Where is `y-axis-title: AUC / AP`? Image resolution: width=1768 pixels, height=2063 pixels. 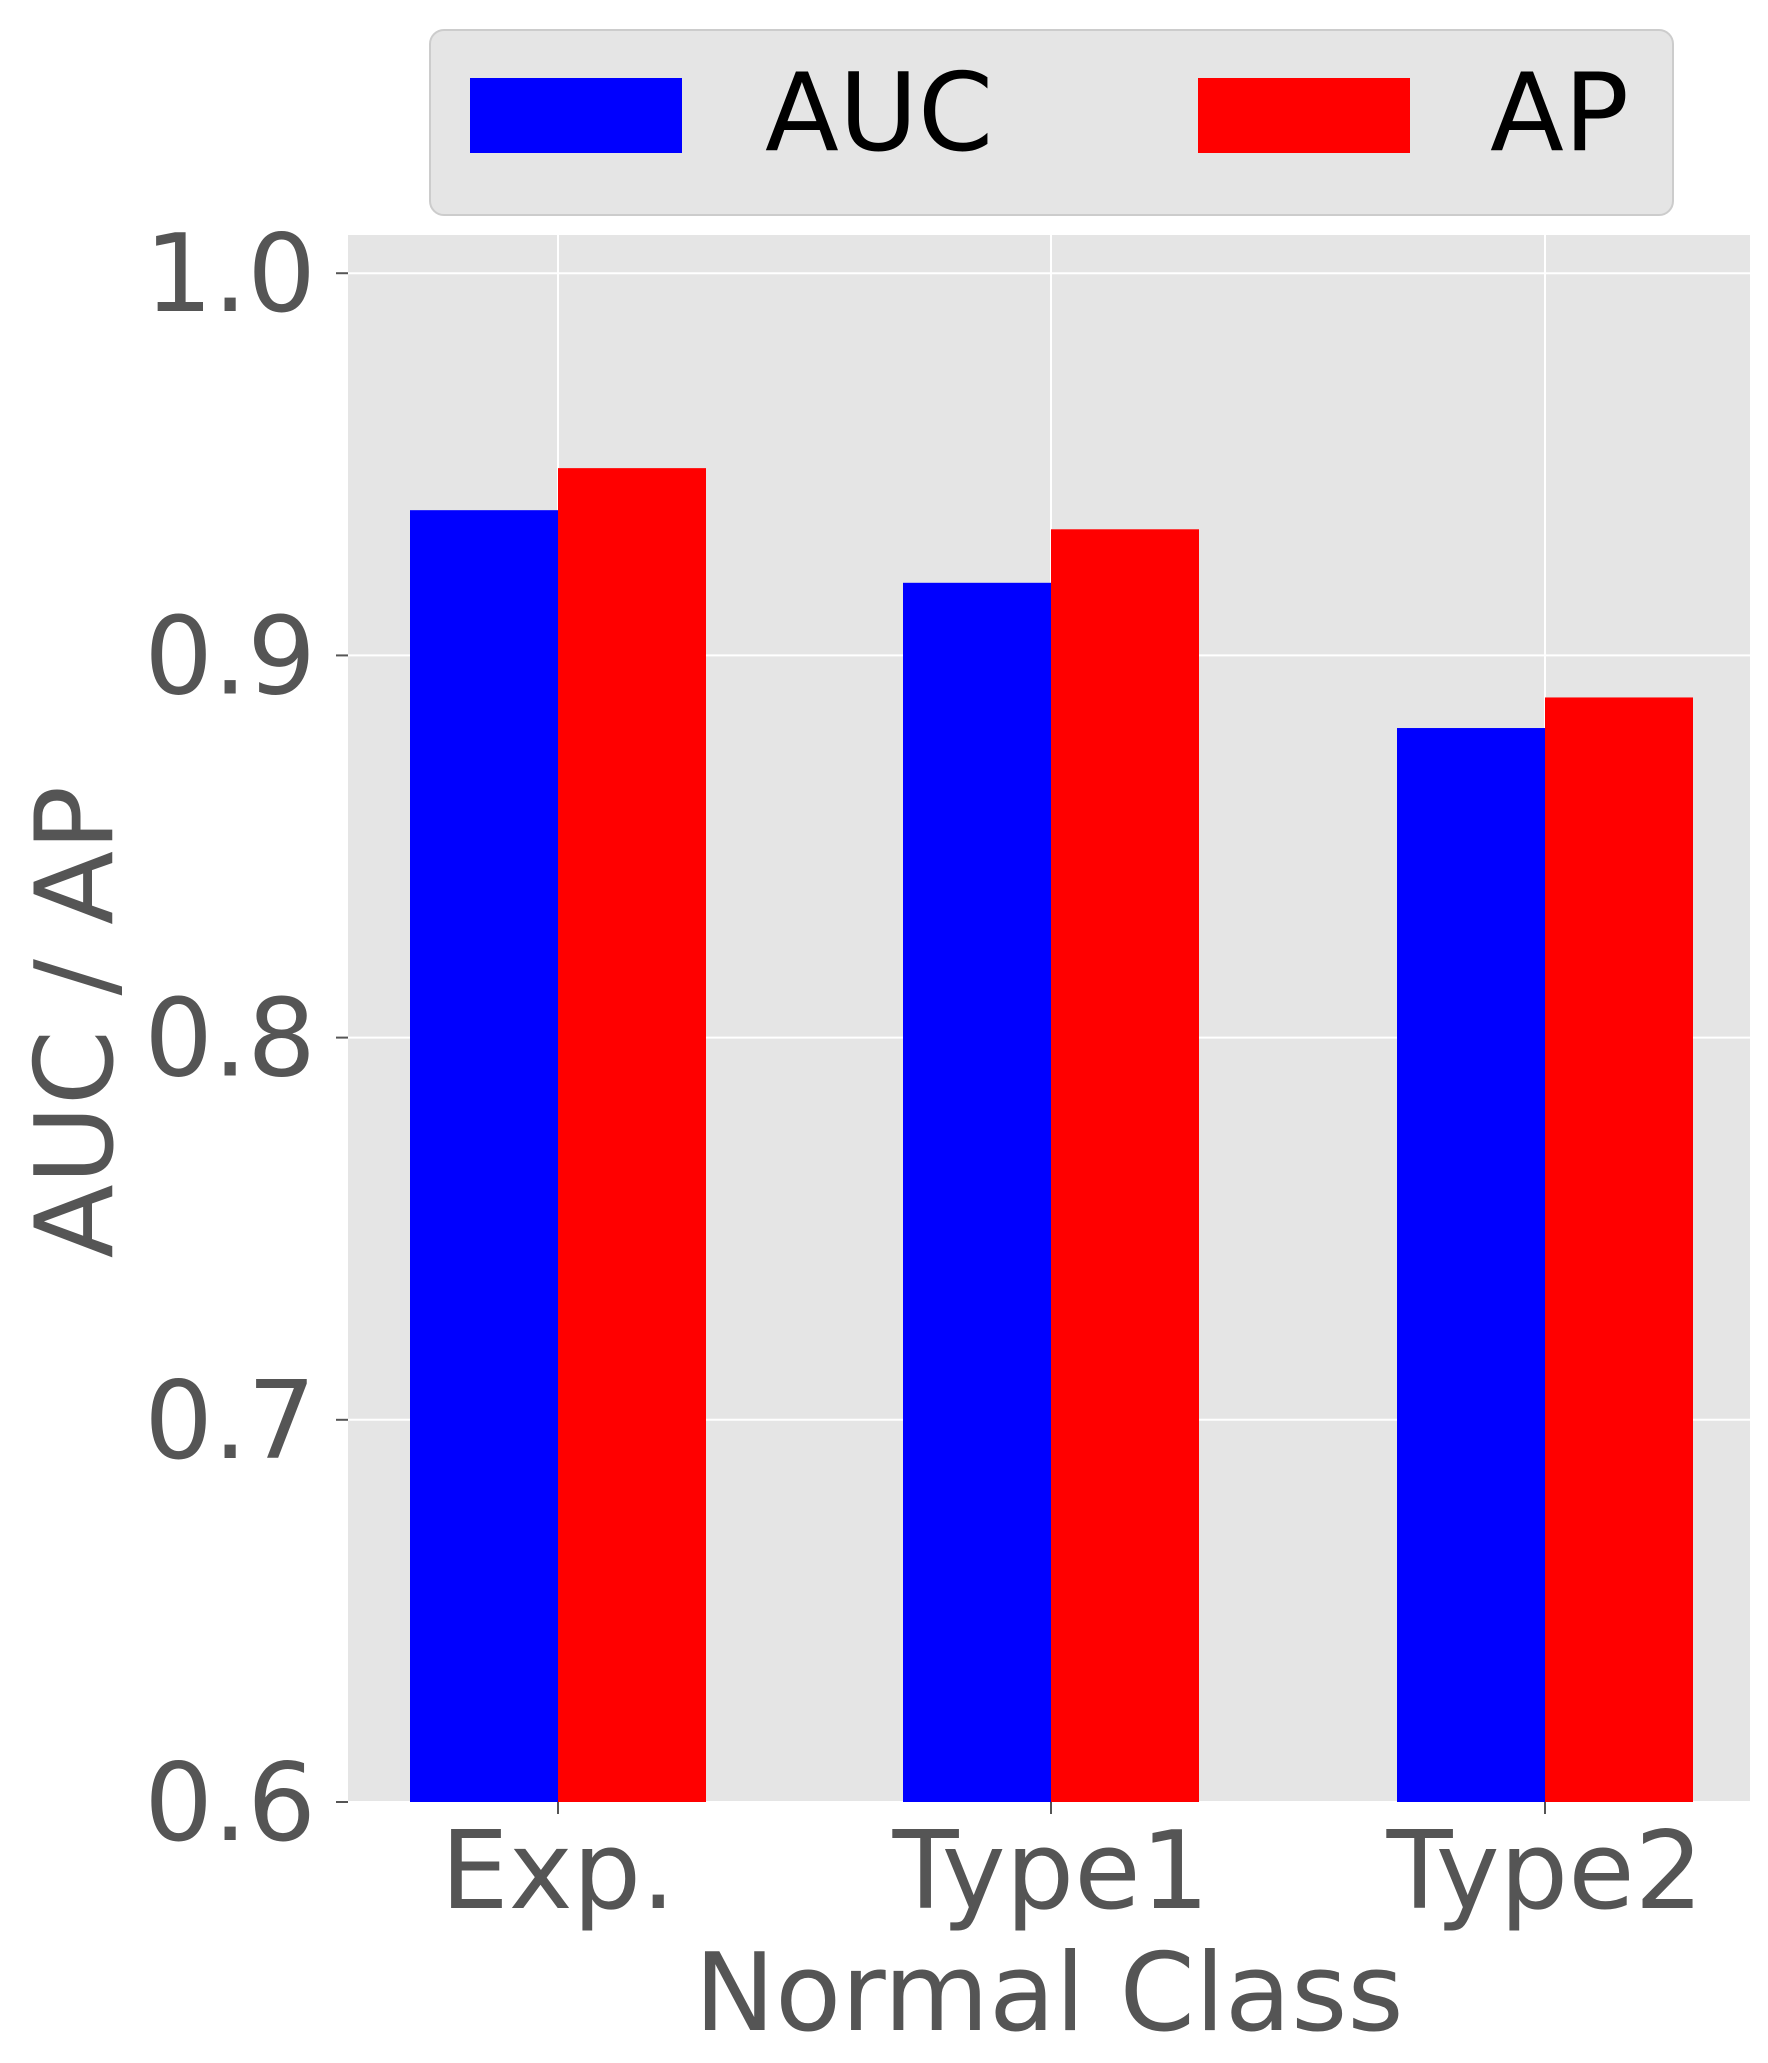
y-axis-title: AUC / AP is located at coordinates (75, 1022).